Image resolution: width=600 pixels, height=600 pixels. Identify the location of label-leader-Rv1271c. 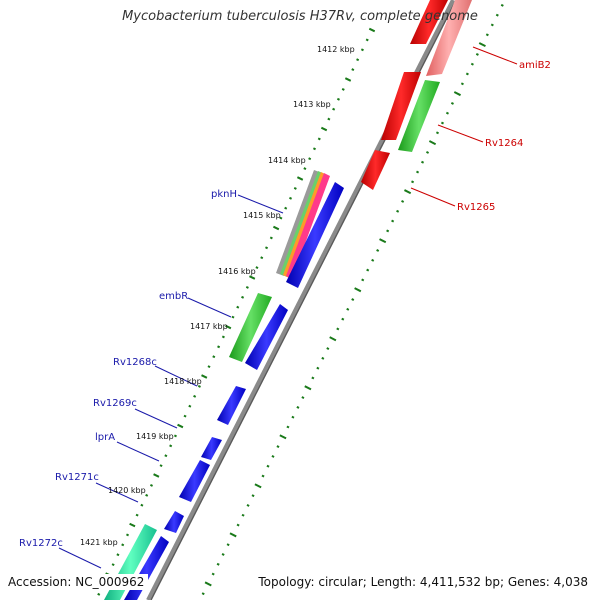
(117, 492).